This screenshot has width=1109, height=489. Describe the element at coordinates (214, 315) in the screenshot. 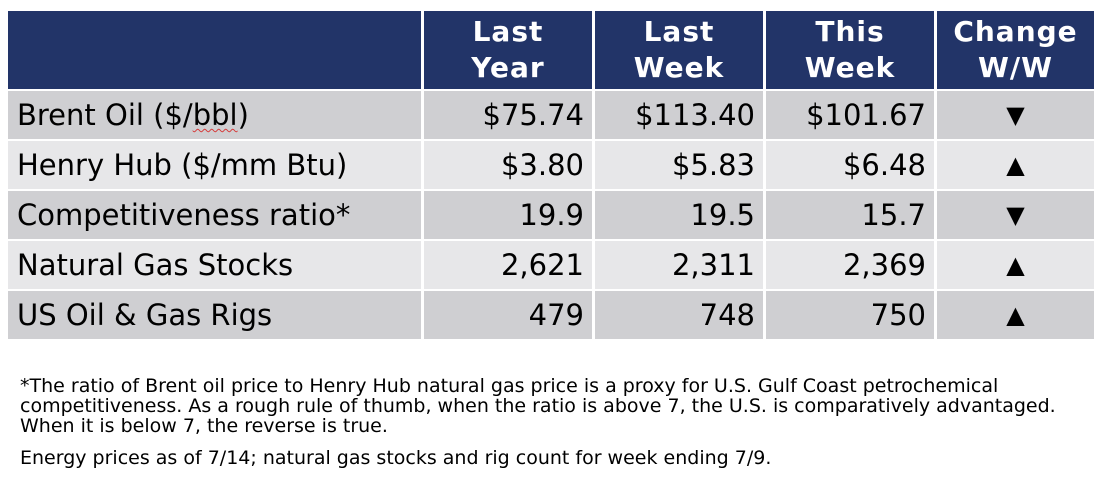

I see `row-label: US Oil & Gas Rigs` at that location.